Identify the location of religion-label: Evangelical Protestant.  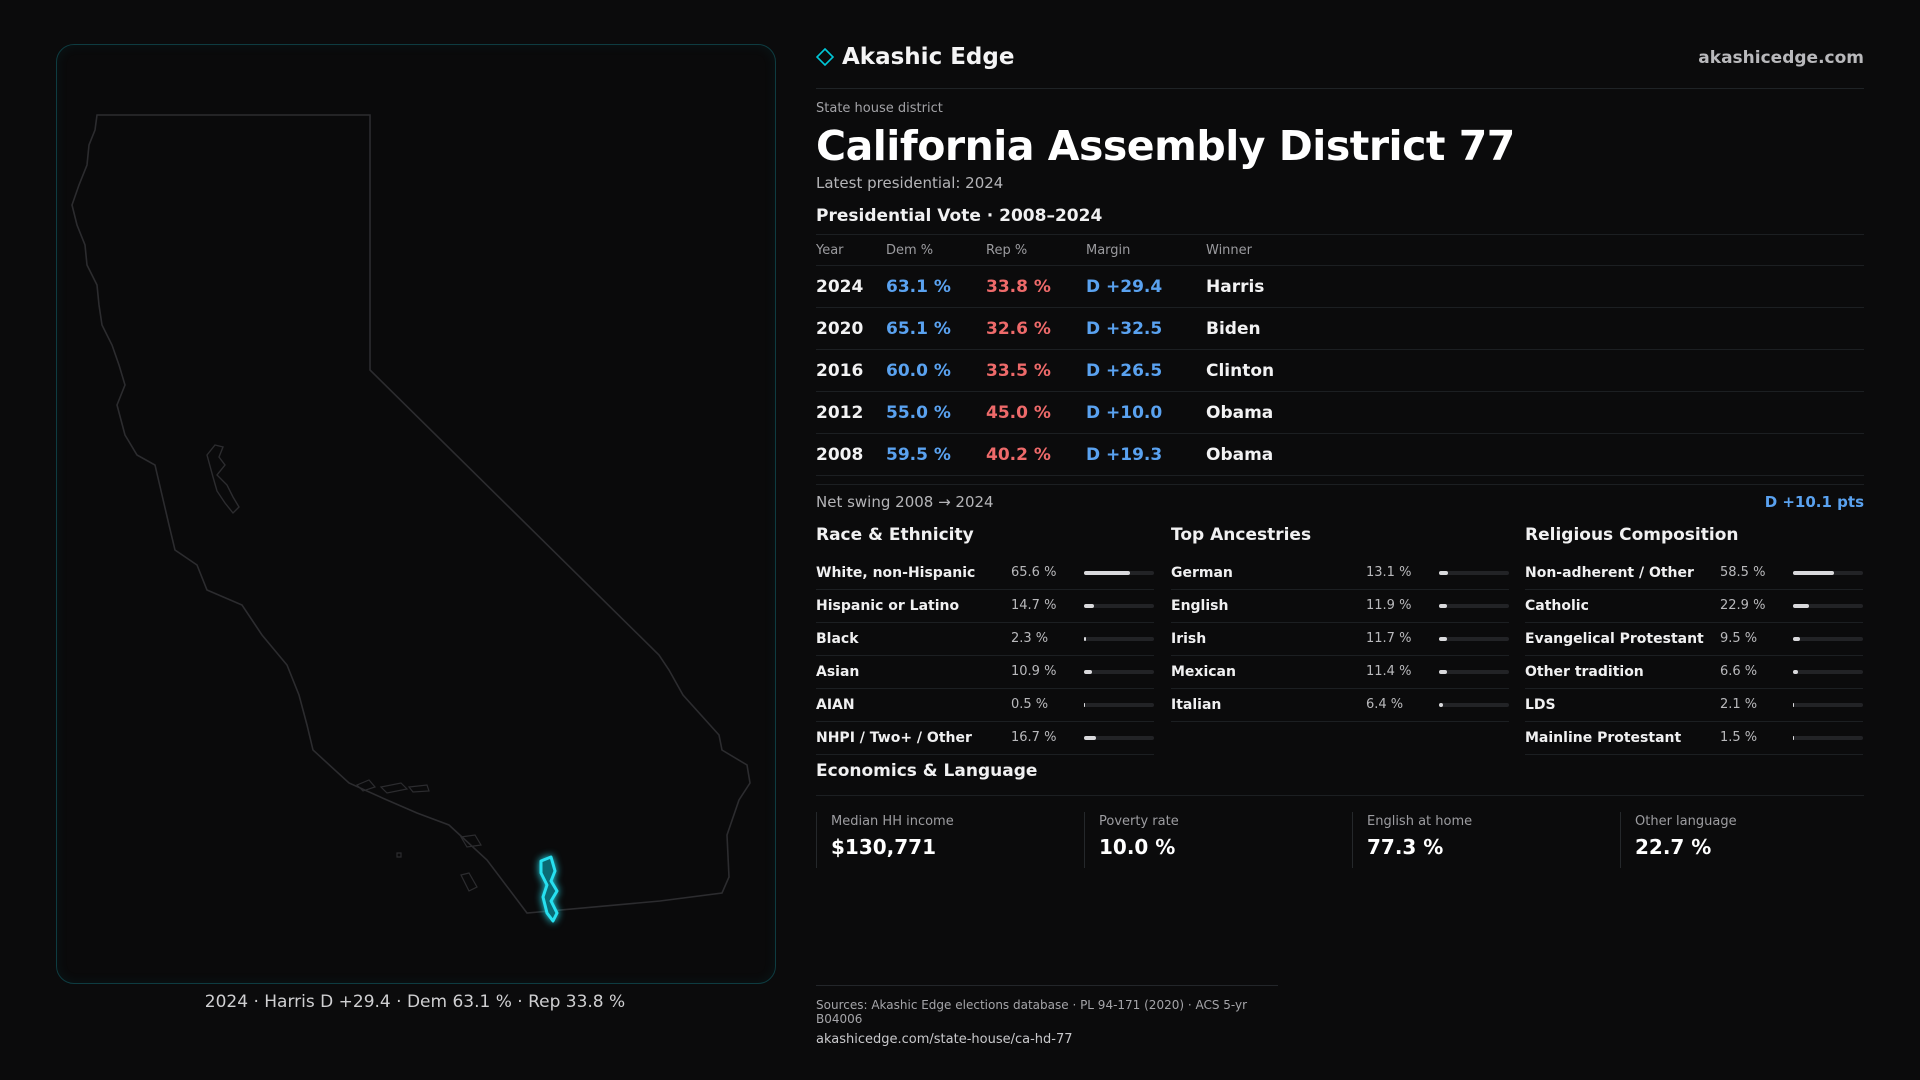
(1614, 639).